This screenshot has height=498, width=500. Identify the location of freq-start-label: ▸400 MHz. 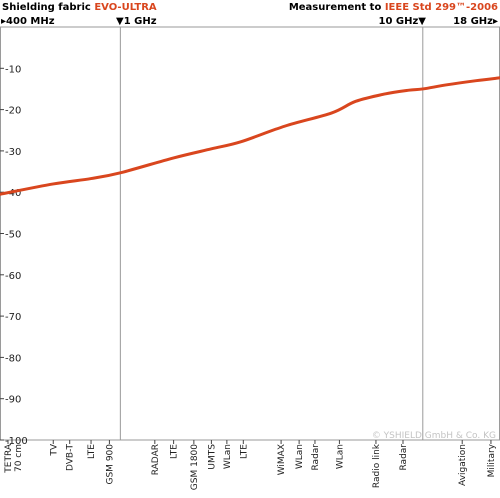
(28, 21).